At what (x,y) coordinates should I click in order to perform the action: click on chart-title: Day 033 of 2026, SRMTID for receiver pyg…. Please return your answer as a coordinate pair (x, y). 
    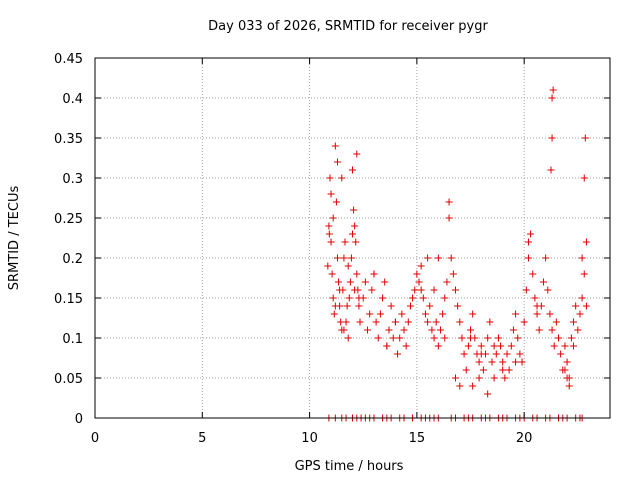
    Looking at the image, I should click on (348, 26).